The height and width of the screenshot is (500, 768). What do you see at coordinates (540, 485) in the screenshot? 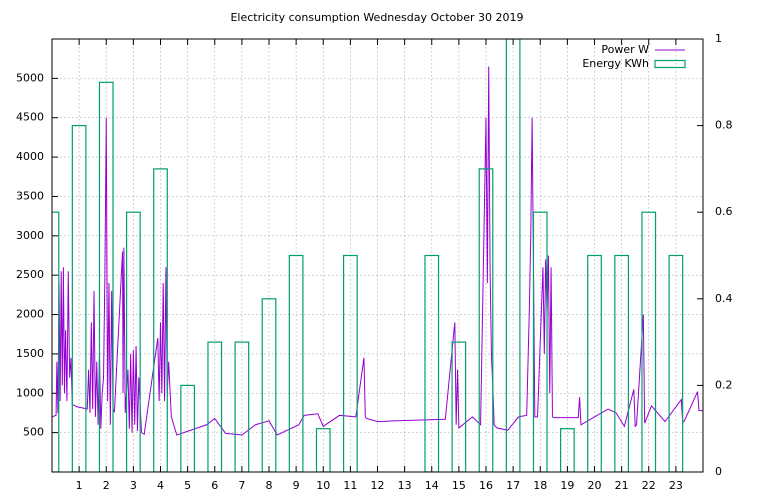
I see `x-tick-label: 18` at bounding box center [540, 485].